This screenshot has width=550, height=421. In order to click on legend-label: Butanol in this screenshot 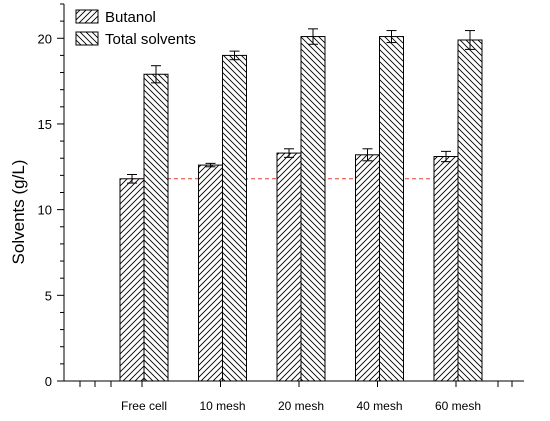, I will do `click(130, 17)`.